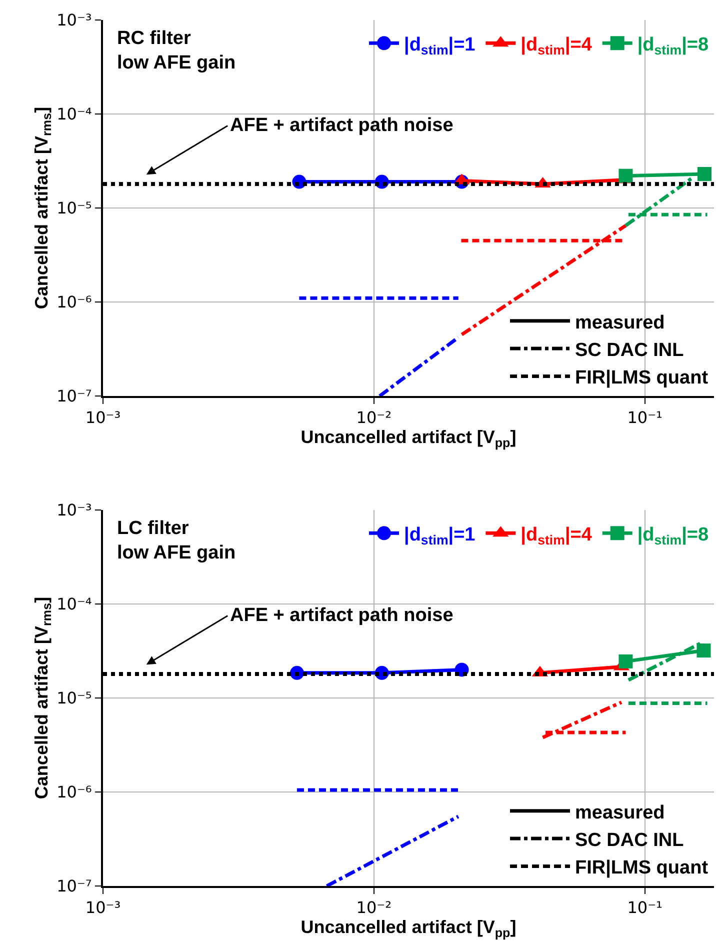  What do you see at coordinates (176, 51) in the screenshot?
I see `annotation: RC filter low AFE gain` at bounding box center [176, 51].